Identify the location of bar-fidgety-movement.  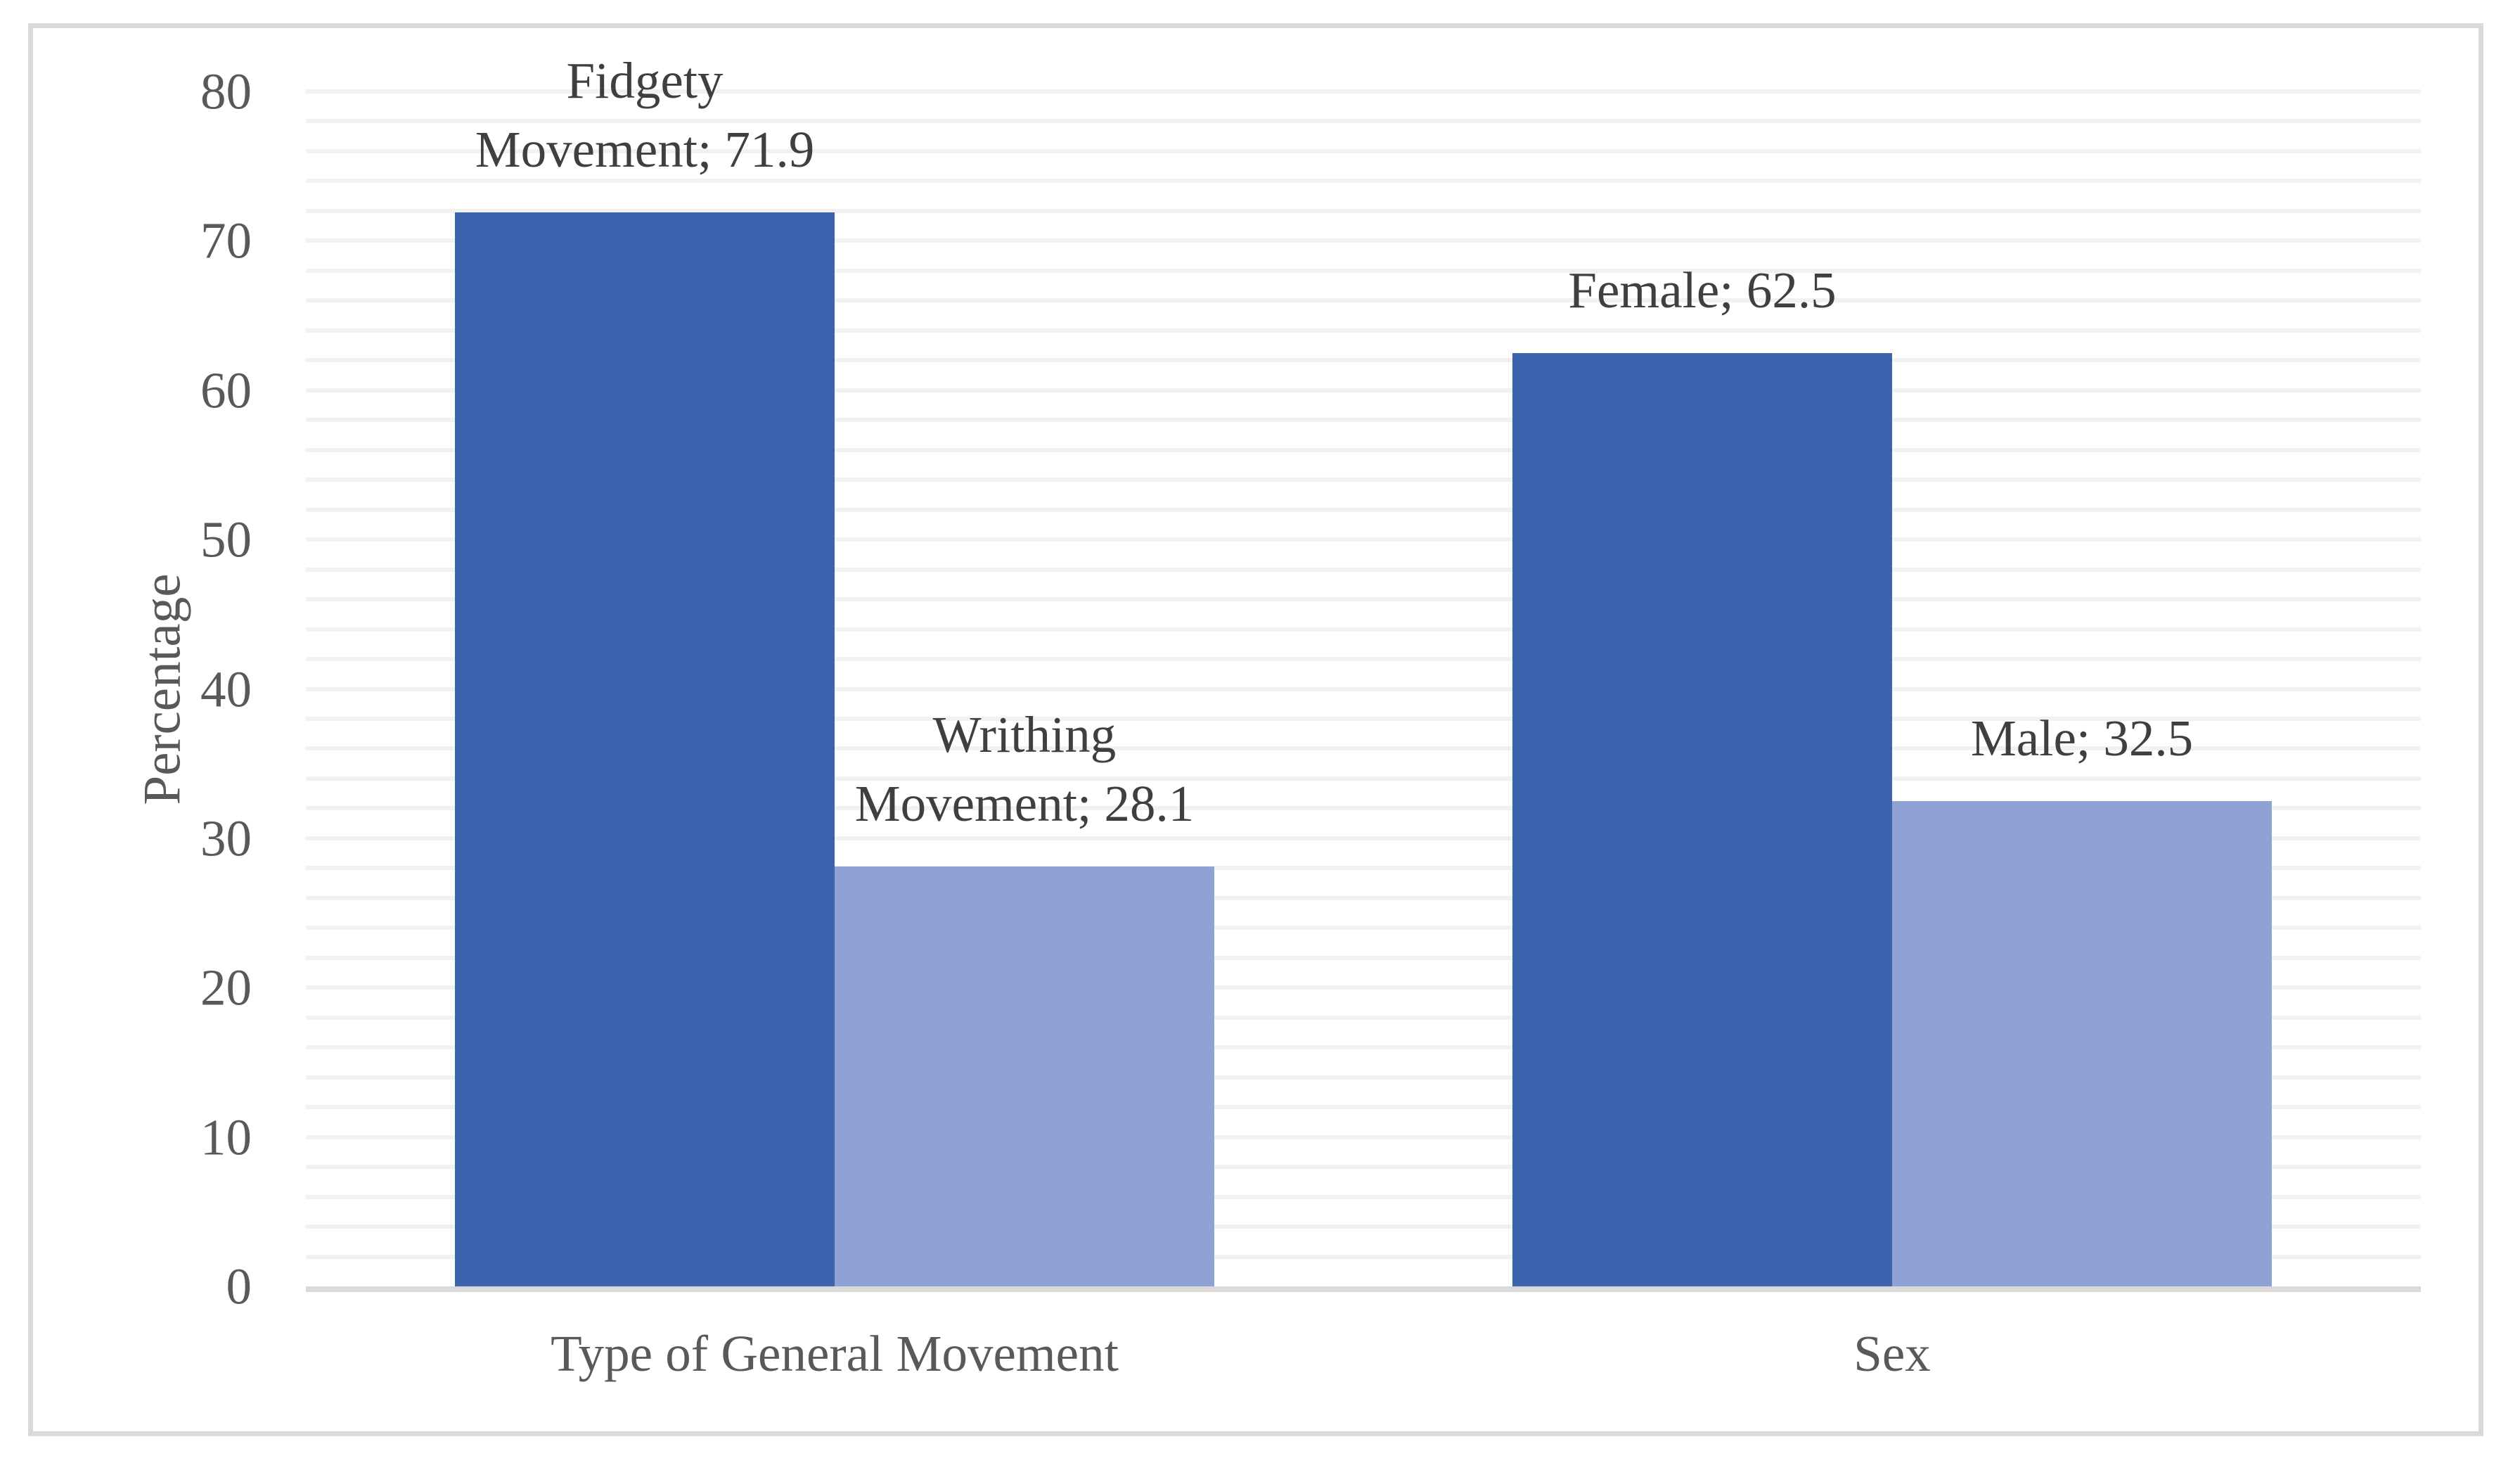
(645, 749).